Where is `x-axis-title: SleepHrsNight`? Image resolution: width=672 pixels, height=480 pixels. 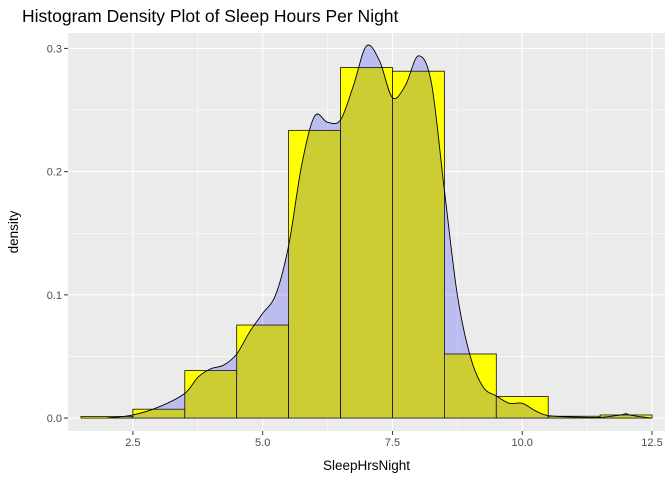
x-axis-title: SleepHrsNight is located at coordinates (366, 465).